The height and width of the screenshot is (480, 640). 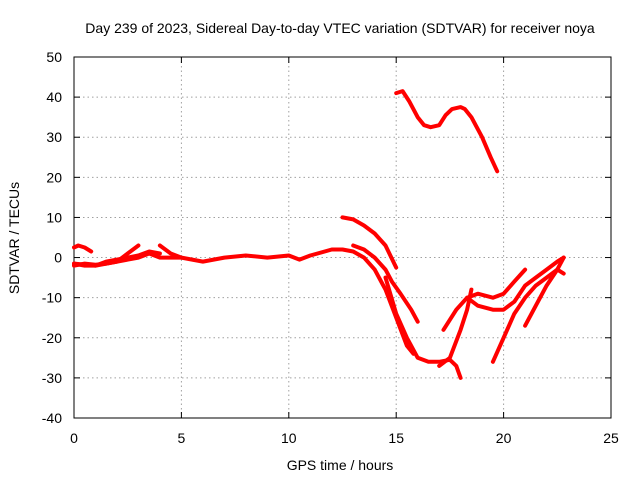 I want to click on y-tick-label: -20, so click(x=52, y=338).